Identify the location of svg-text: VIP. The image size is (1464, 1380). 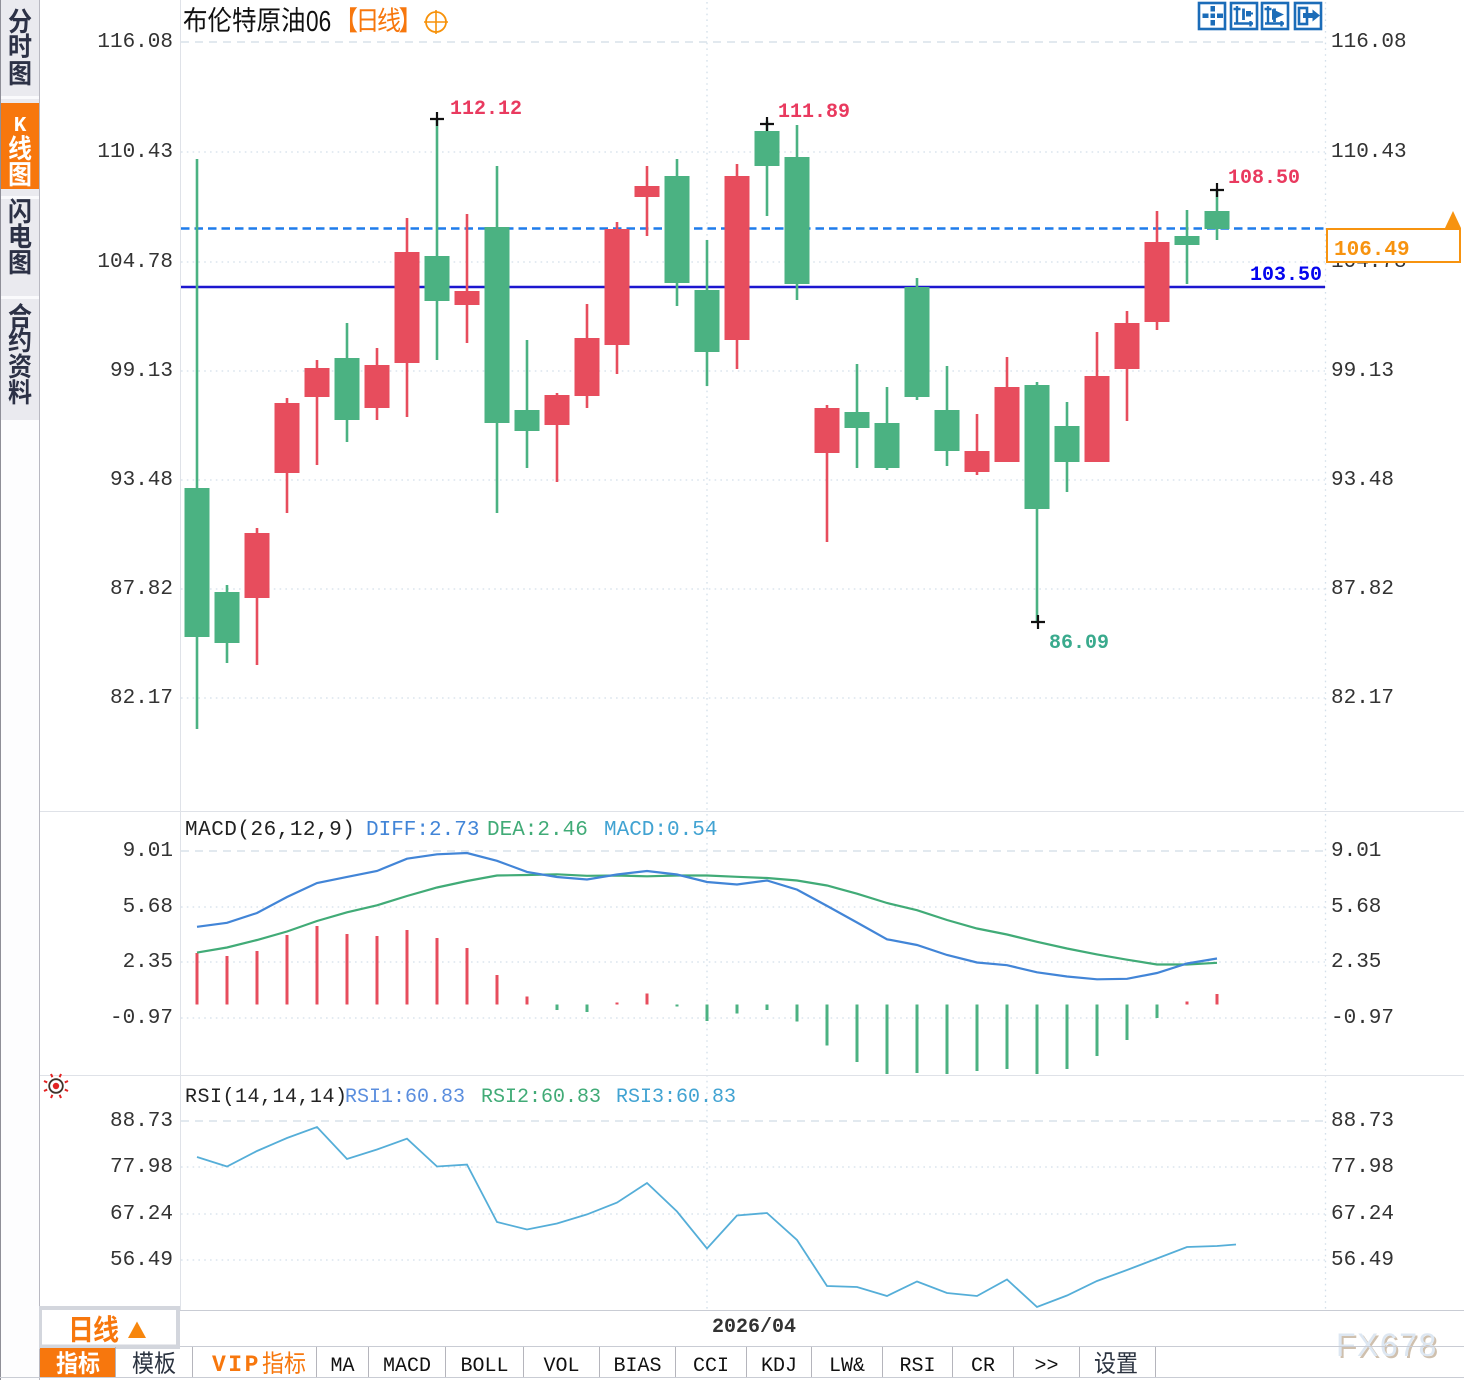
(236, 1365).